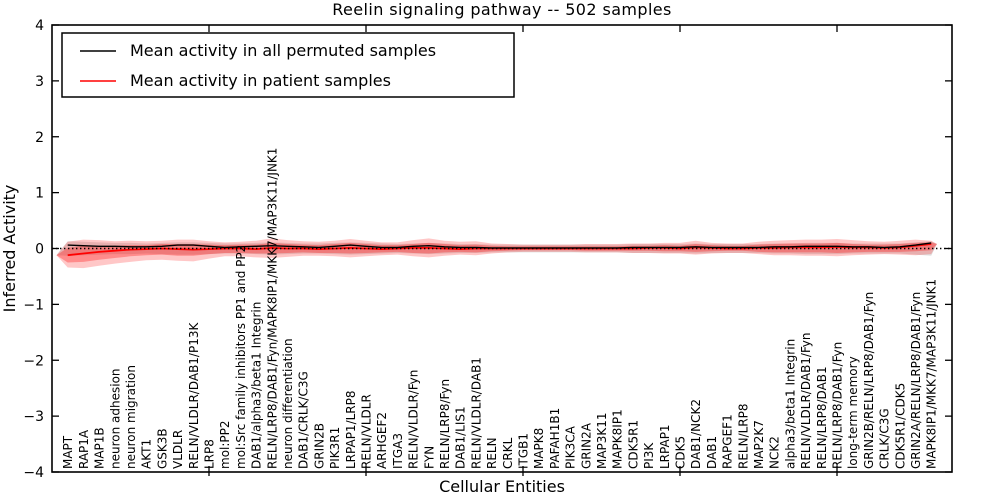 This screenshot has width=1000, height=500. I want to click on x-entity-label: mol:PP2, so click(225, 444).